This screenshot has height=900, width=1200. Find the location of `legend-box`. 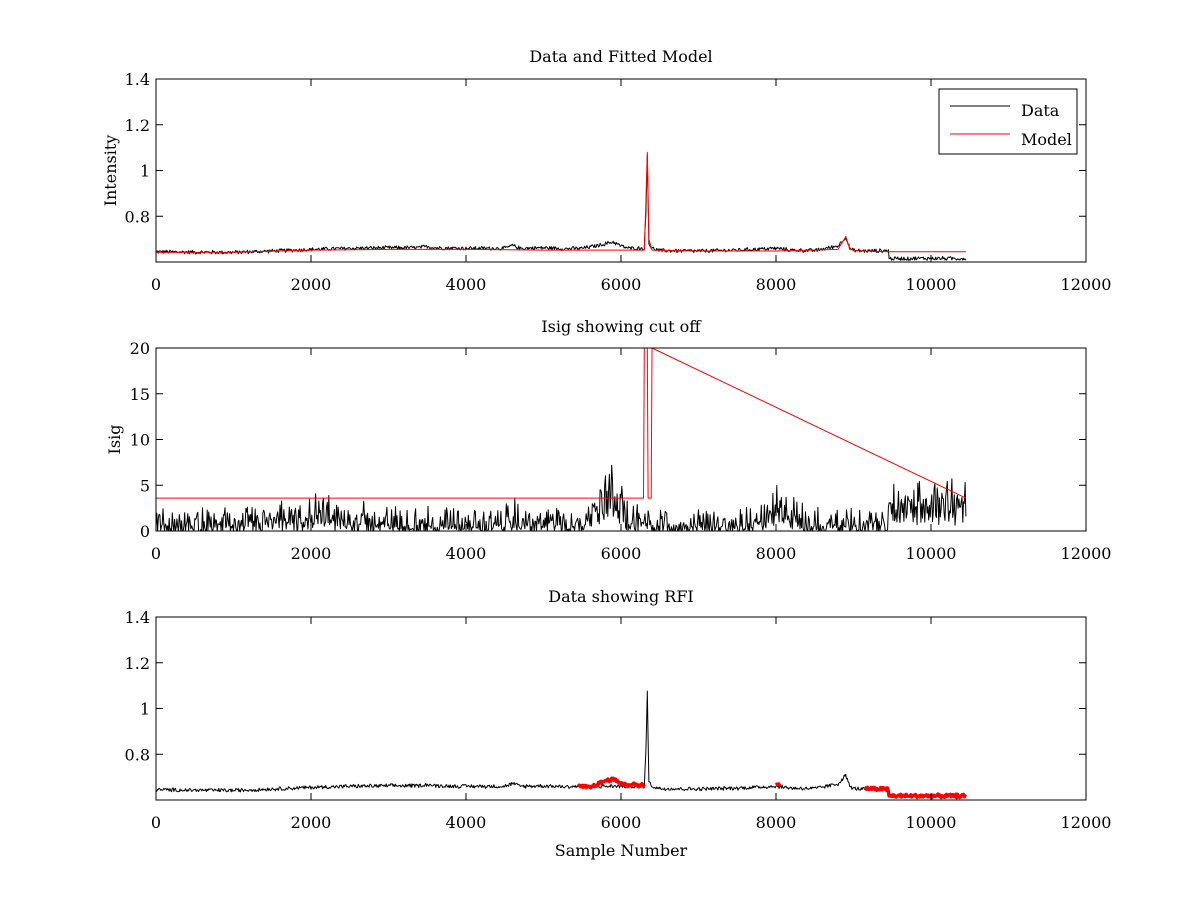

legend-box is located at coordinates (1008, 121).